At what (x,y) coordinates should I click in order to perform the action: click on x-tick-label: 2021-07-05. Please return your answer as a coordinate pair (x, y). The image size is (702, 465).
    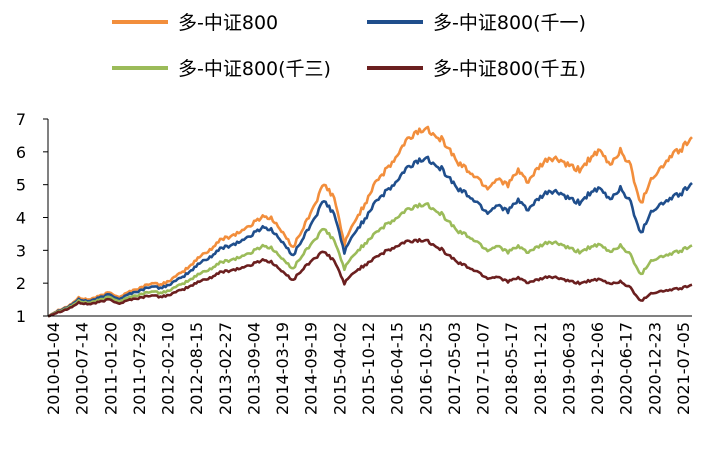
    Looking at the image, I should click on (683, 368).